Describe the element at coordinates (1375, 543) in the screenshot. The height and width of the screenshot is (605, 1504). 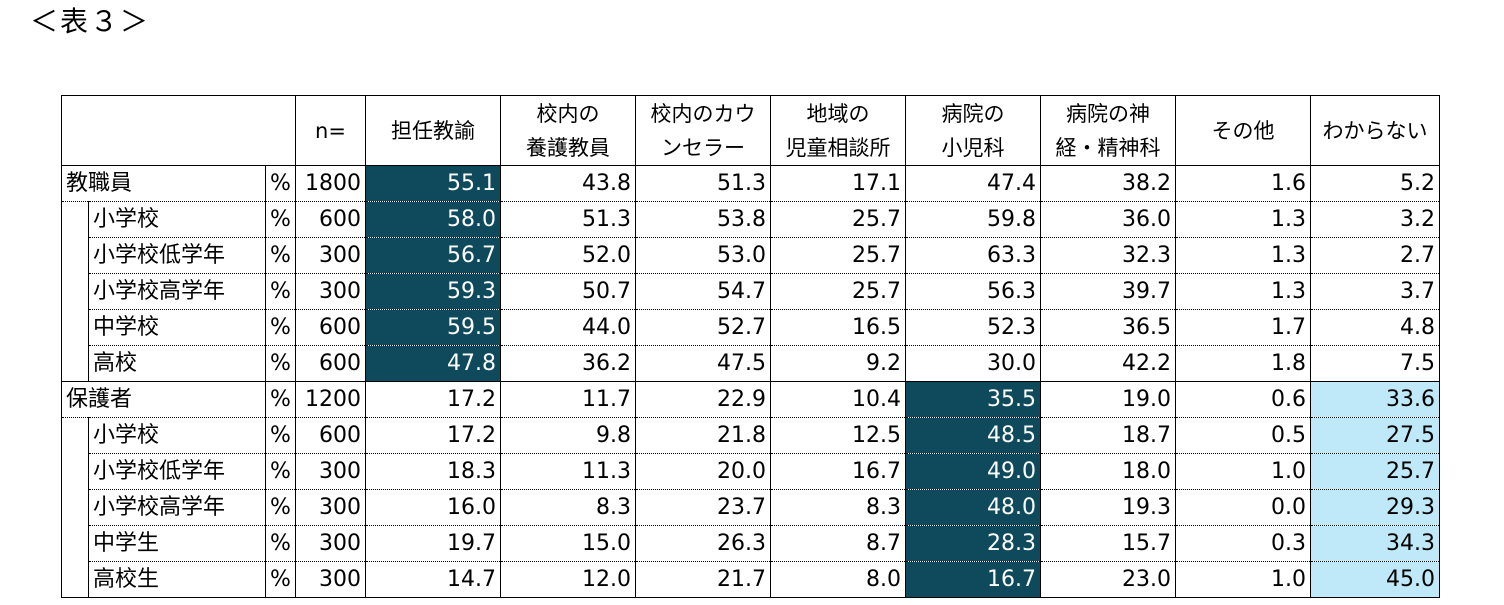
I see `value-cell: 34.3` at that location.